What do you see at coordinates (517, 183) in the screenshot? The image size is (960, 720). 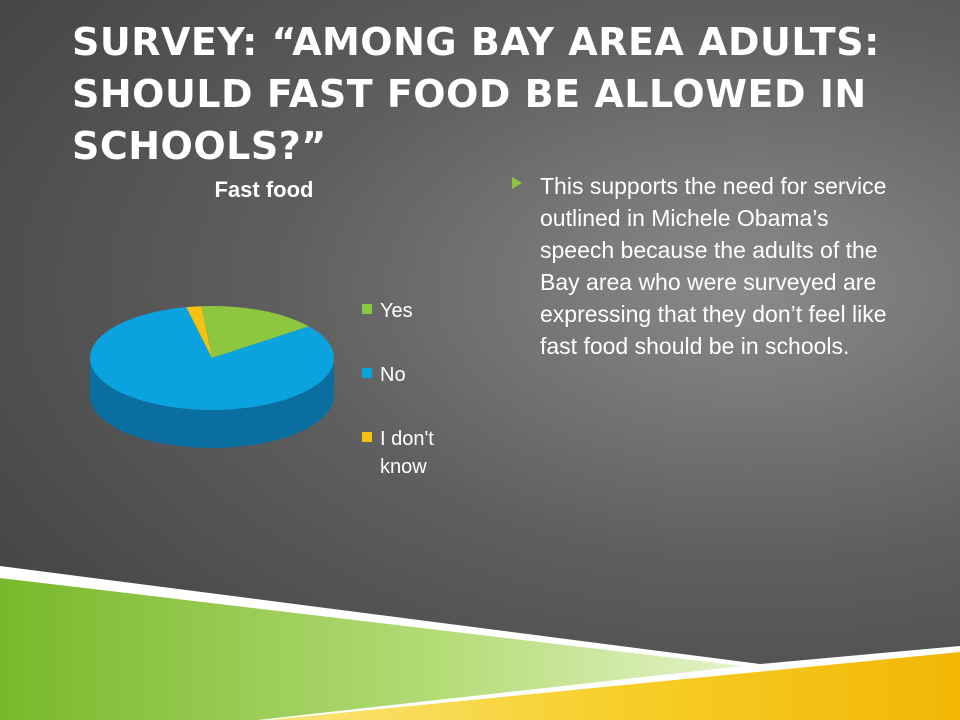 I see `bullet-arrow-icon` at bounding box center [517, 183].